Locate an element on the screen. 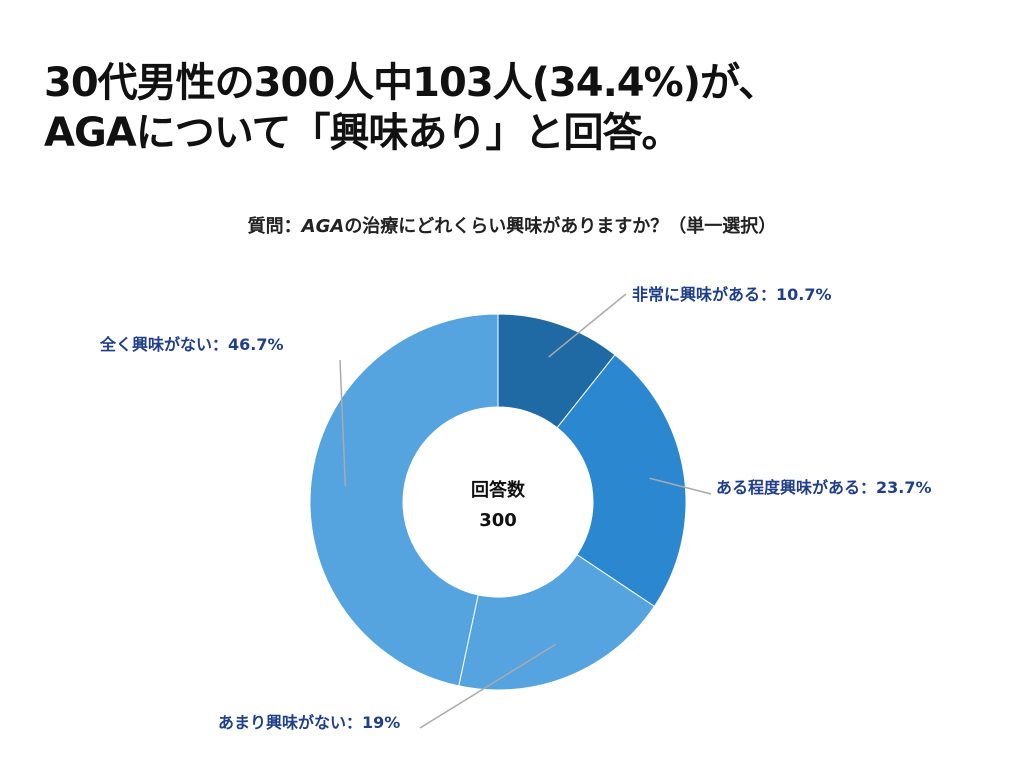 The width and height of the screenshot is (1024, 768). question-text: 質問：AGAの治療にどれくらい興味がありますか？（単一選択） is located at coordinates (512, 225).